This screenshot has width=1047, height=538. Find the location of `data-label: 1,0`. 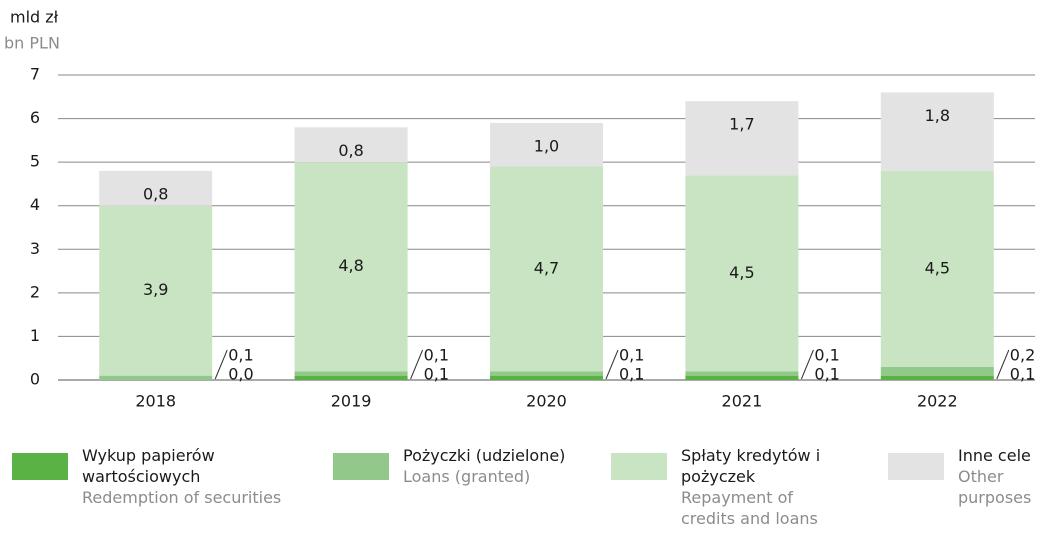

data-label: 1,0 is located at coordinates (546, 145).